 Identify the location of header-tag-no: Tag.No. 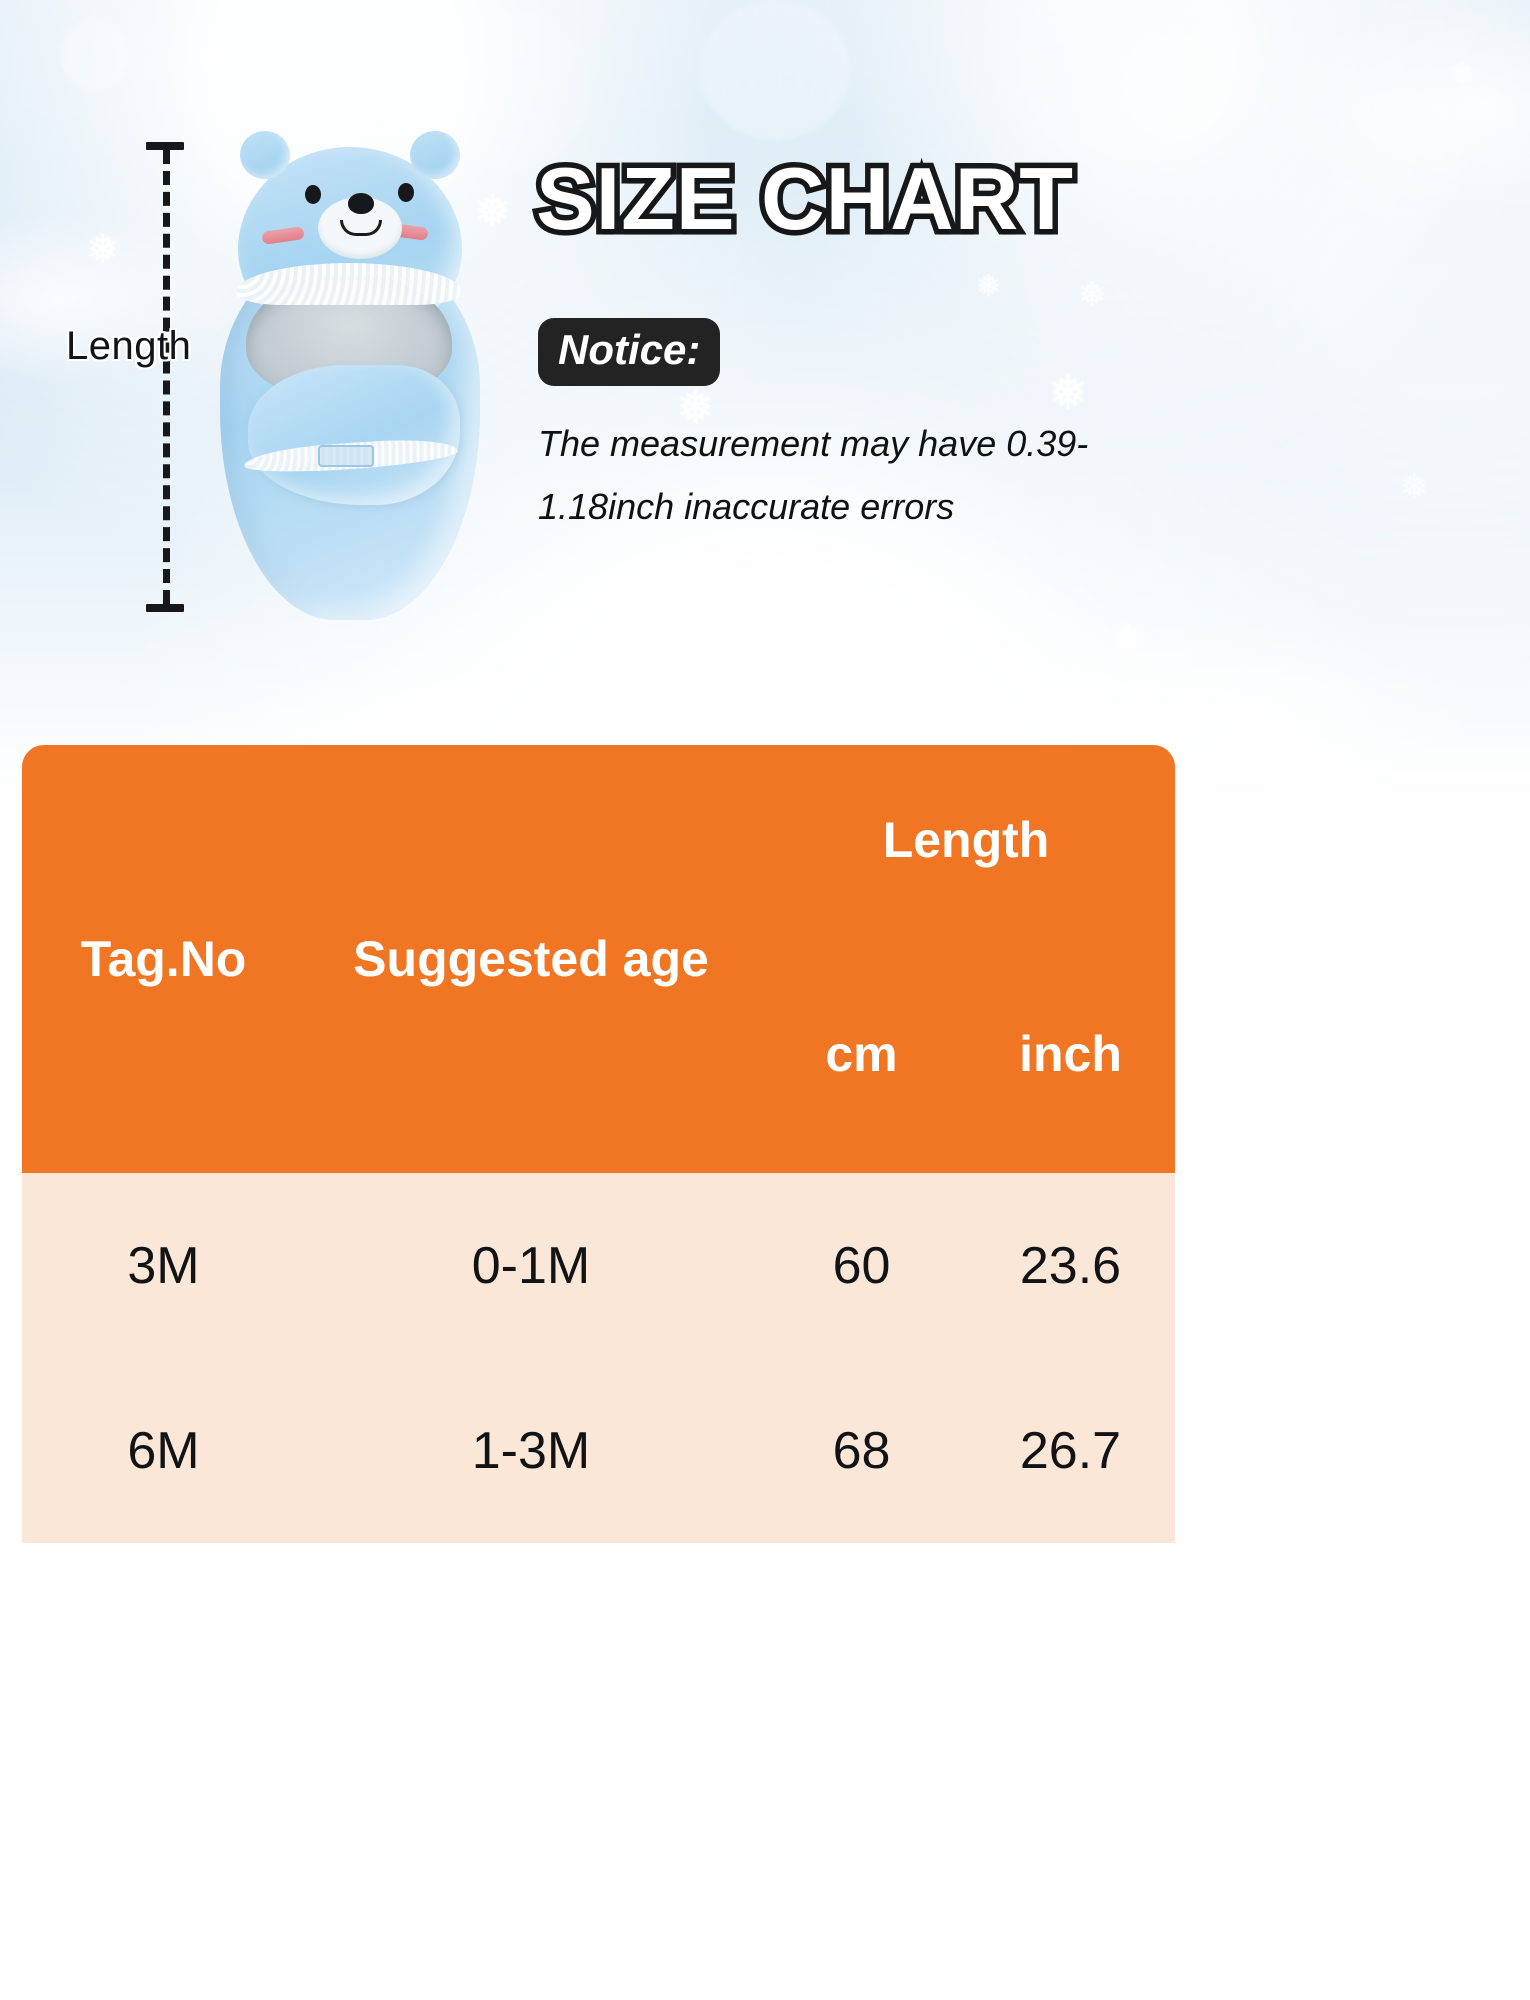
(163, 959).